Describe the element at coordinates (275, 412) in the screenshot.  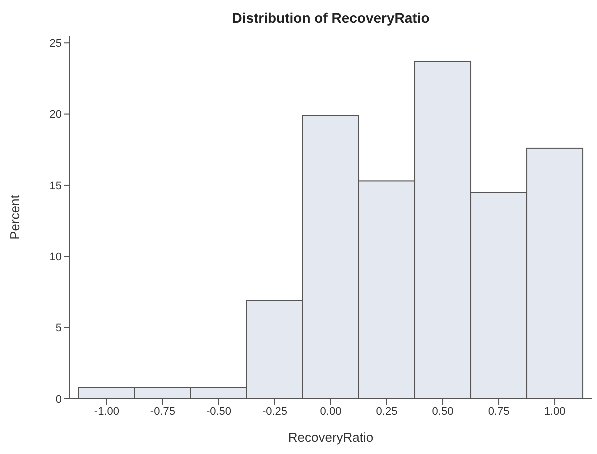
I see `x-tick-label: -0.25` at that location.